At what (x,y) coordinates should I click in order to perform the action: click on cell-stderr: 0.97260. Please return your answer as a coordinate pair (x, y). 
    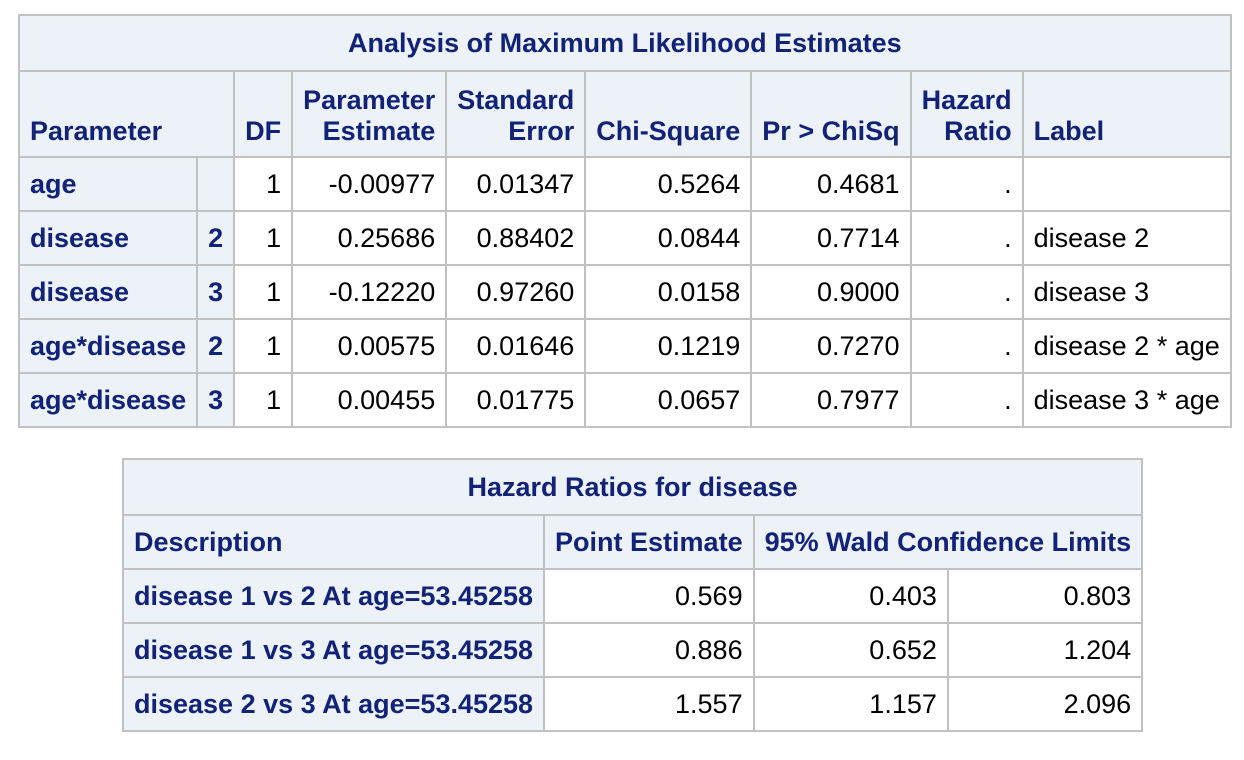
    Looking at the image, I should click on (516, 292).